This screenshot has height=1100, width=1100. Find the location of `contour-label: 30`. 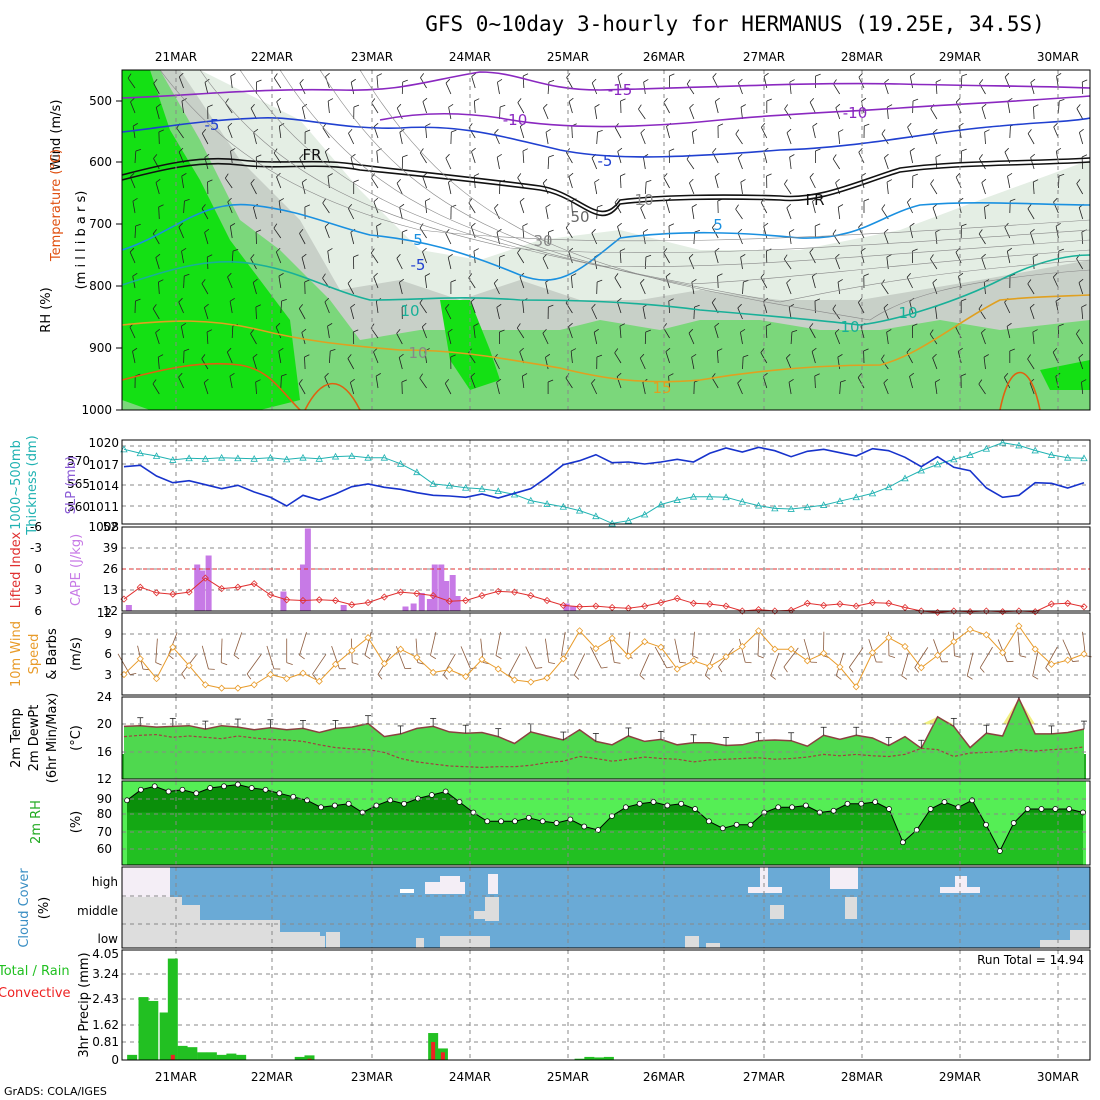

contour-label: 30 is located at coordinates (542, 241).